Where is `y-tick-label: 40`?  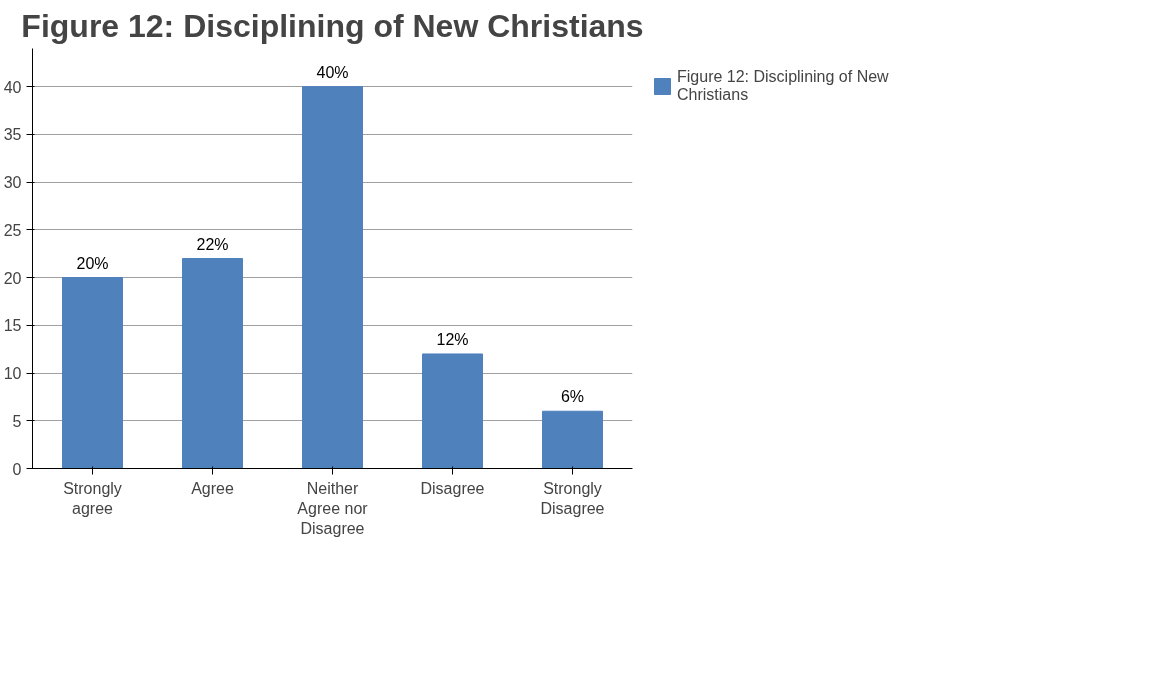
y-tick-label: 40 is located at coordinates (12, 87).